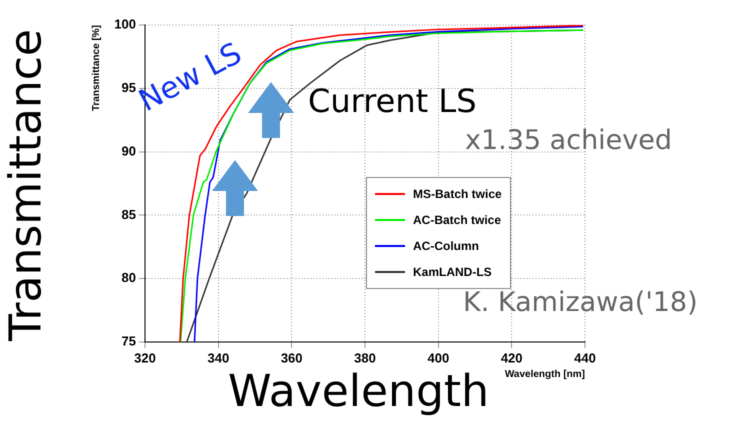  I want to click on y-tick-label: 100, so click(125, 24).